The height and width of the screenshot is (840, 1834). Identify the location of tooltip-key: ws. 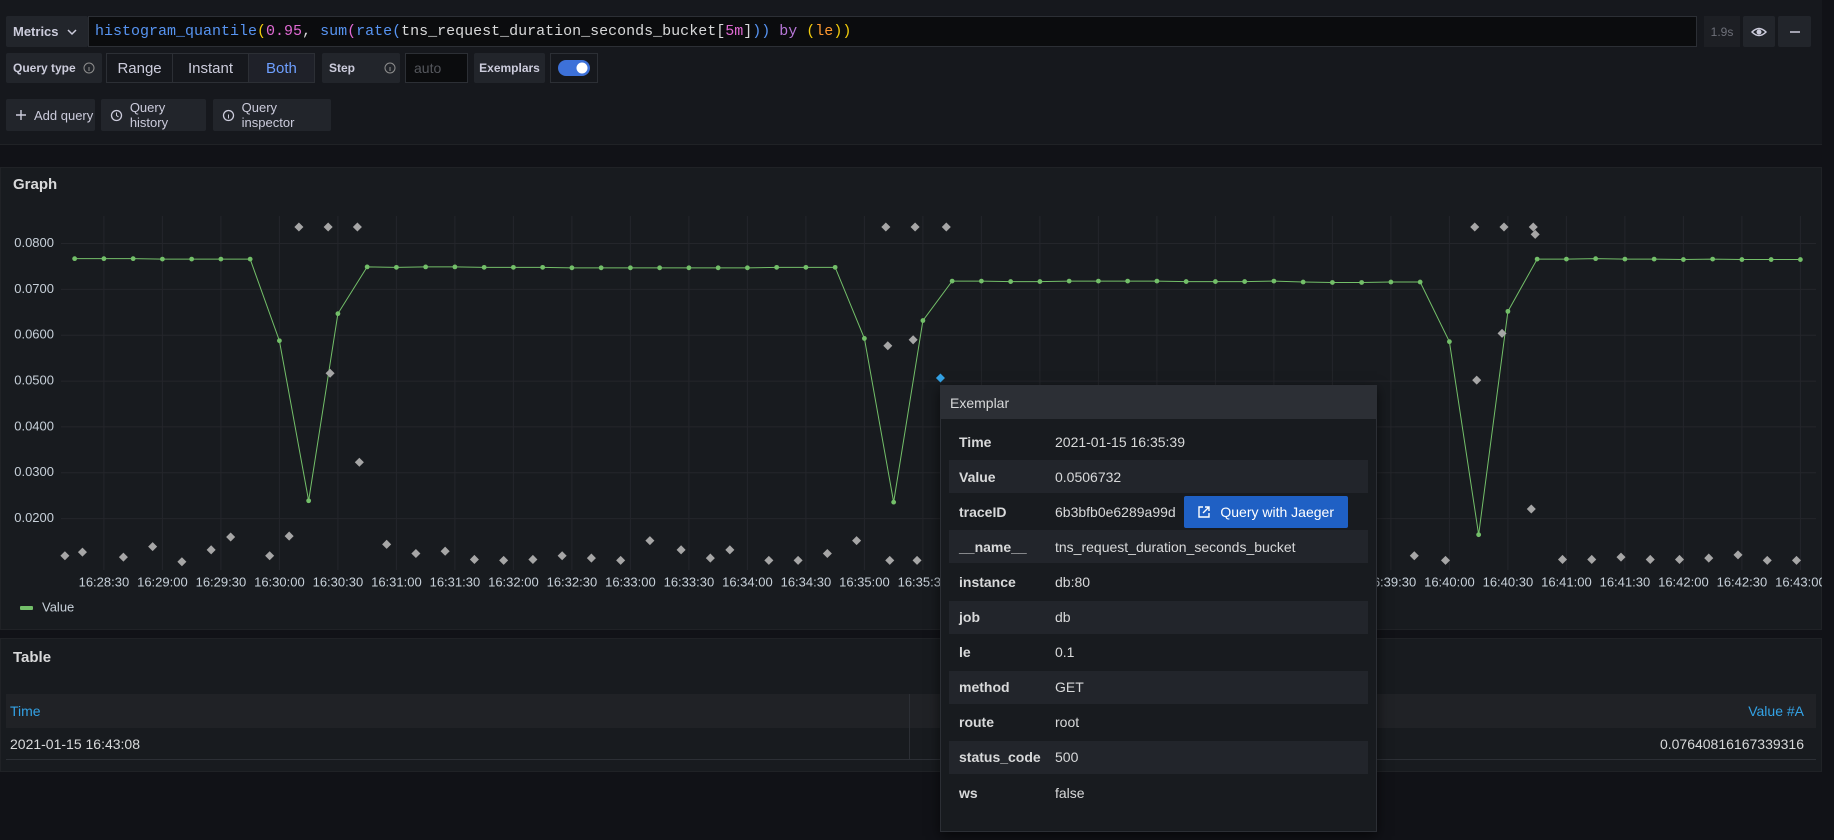
(968, 792).